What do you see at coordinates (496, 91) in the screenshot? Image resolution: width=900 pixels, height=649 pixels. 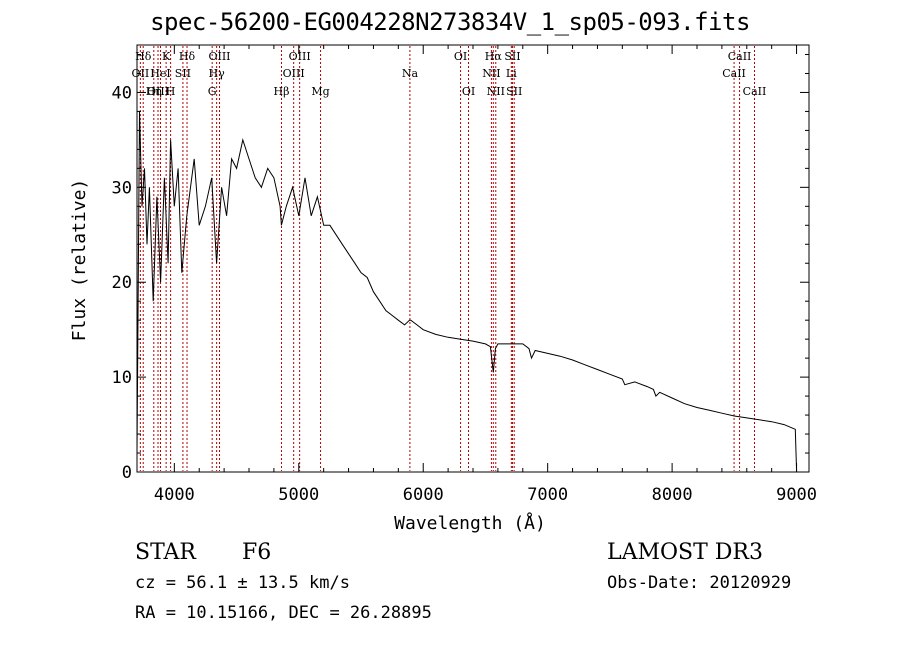 I see `line-label-25: NII` at bounding box center [496, 91].